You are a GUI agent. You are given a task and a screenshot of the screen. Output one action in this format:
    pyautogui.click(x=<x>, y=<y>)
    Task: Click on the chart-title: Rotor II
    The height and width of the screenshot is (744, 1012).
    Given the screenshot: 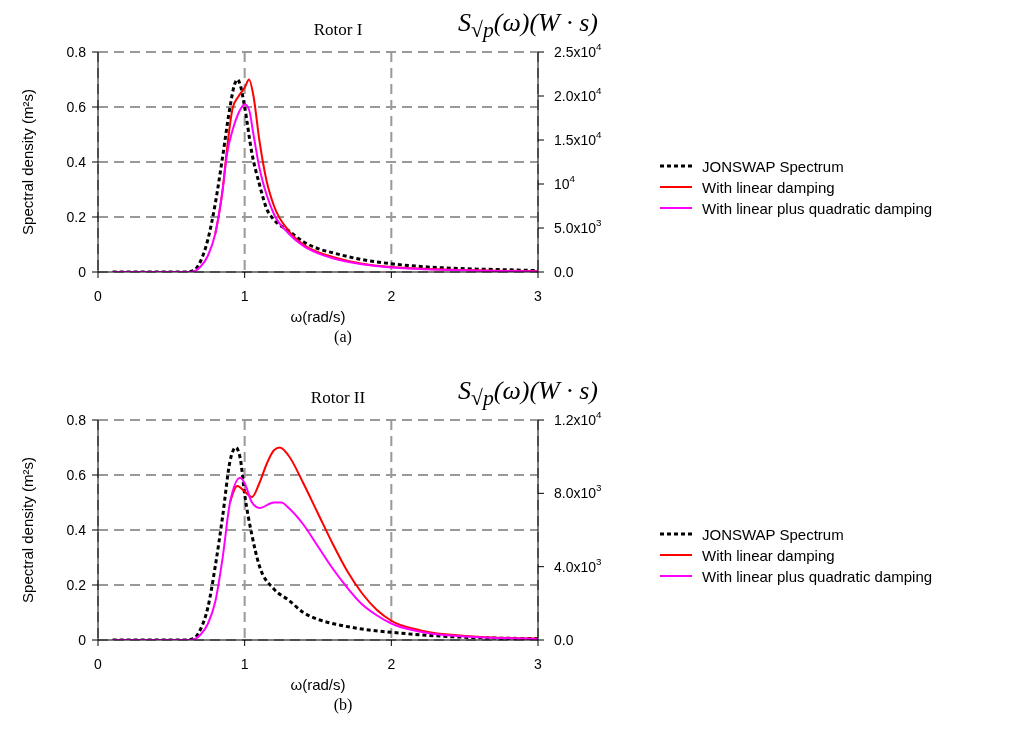 What is the action you would take?
    pyautogui.click(x=338, y=397)
    